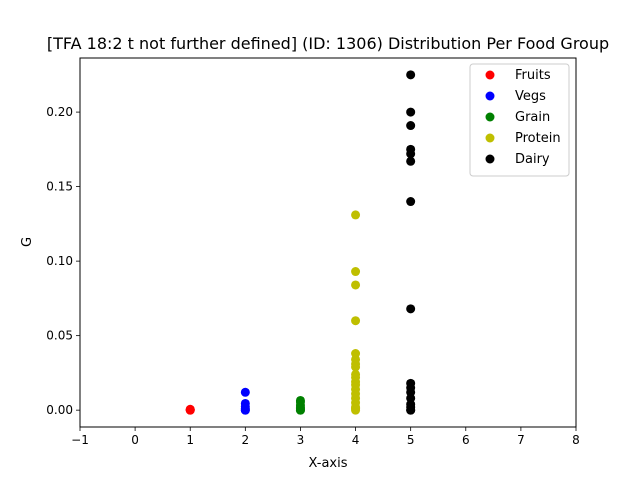 This screenshot has width=640, height=484. What do you see at coordinates (532, 159) in the screenshot?
I see `legend-label-dairy: Dairy` at bounding box center [532, 159].